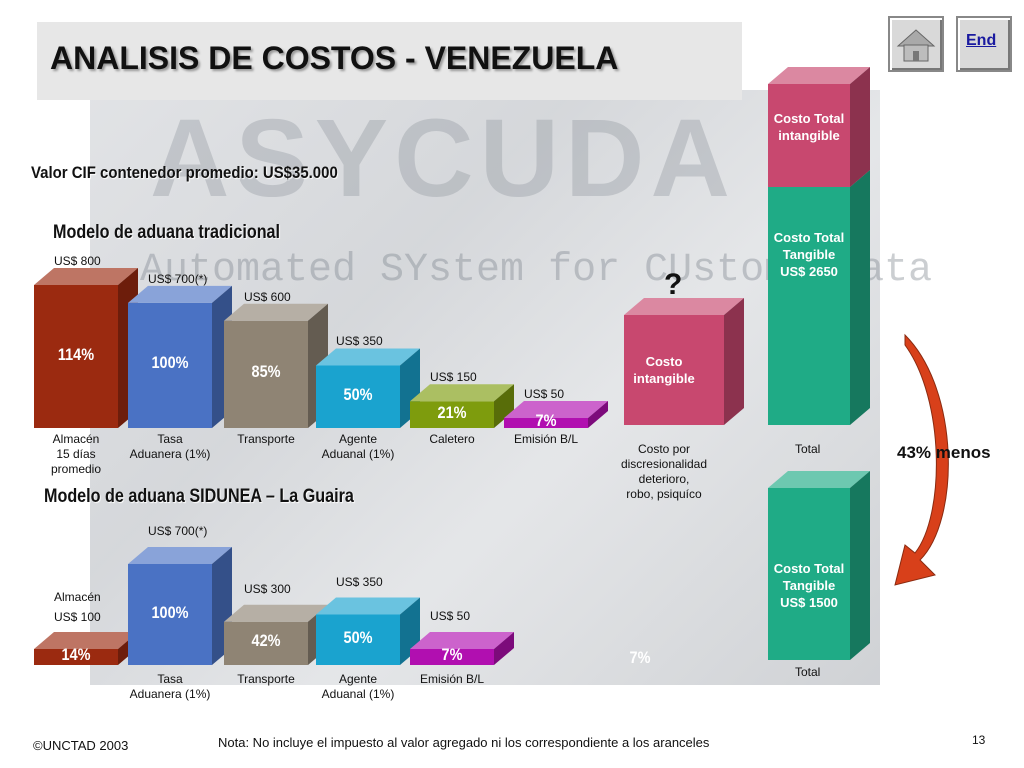  Describe the element at coordinates (77, 597) in the screenshot. I see `category-label-sidunea-0: Almacén` at that location.